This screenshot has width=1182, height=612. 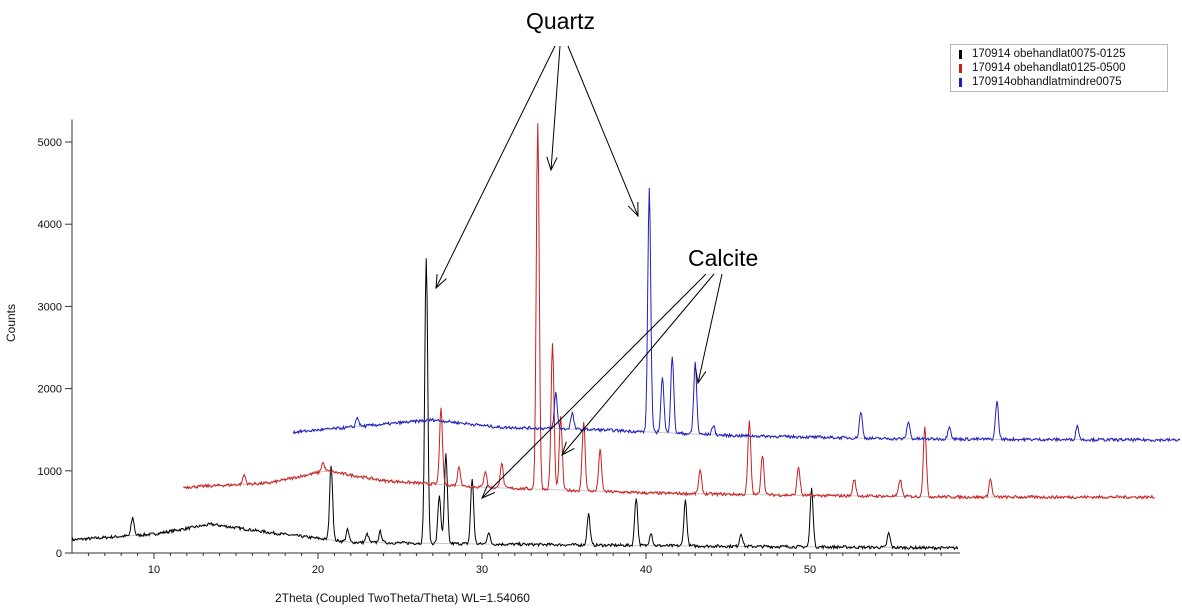 What do you see at coordinates (59, 554) in the screenshot?
I see `y-tick-label: 0` at bounding box center [59, 554].